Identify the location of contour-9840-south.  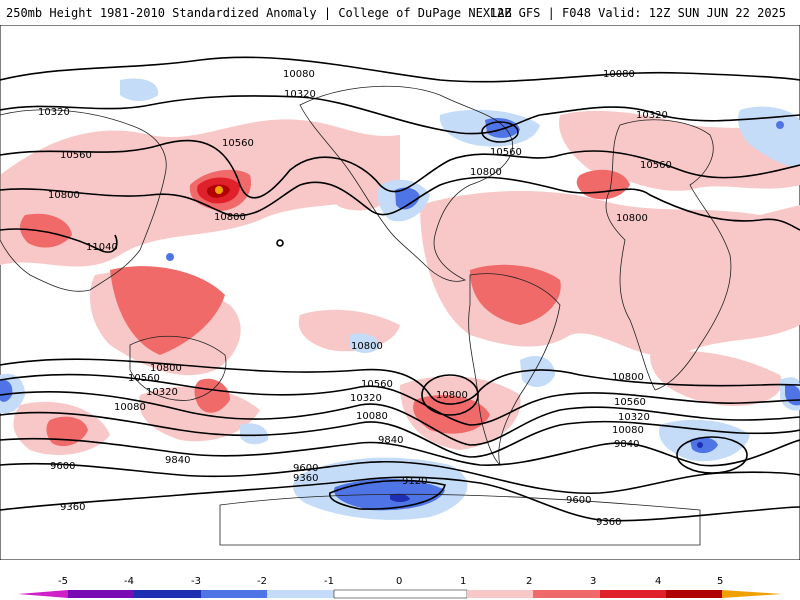
(400, 452).